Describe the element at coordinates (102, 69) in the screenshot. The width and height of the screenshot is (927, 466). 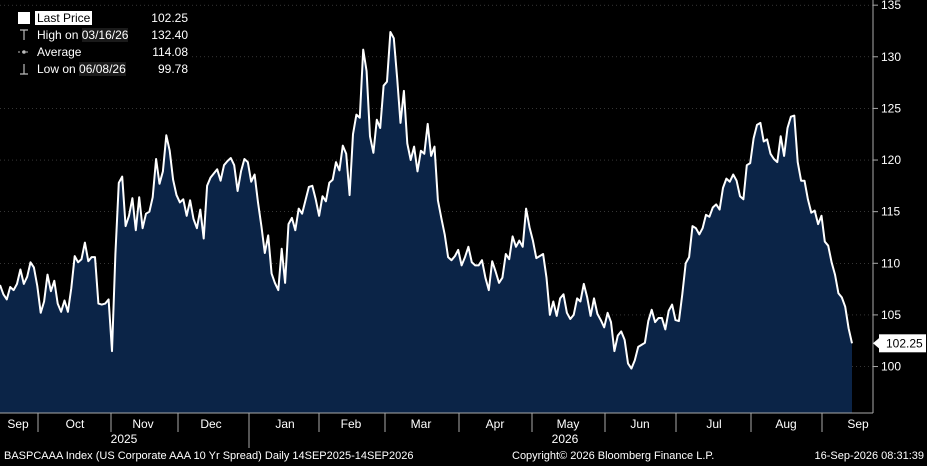
I see `low-date: 06/08/26` at that location.